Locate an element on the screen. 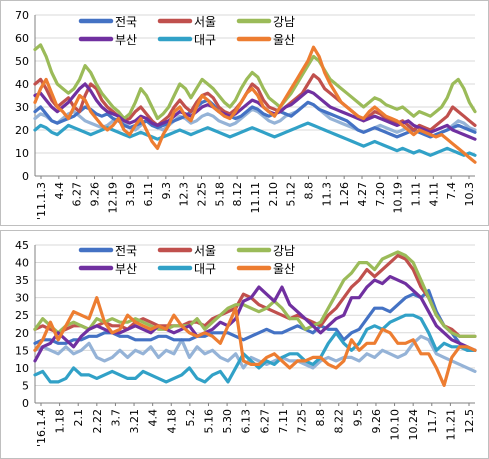 This screenshot has height=459, width=489. x-tick-label: 12.5 is located at coordinates (469, 421).